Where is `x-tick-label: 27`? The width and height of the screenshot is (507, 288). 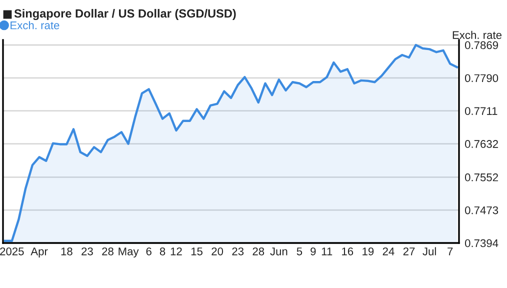 x-tick-label: 27 is located at coordinates (409, 251).